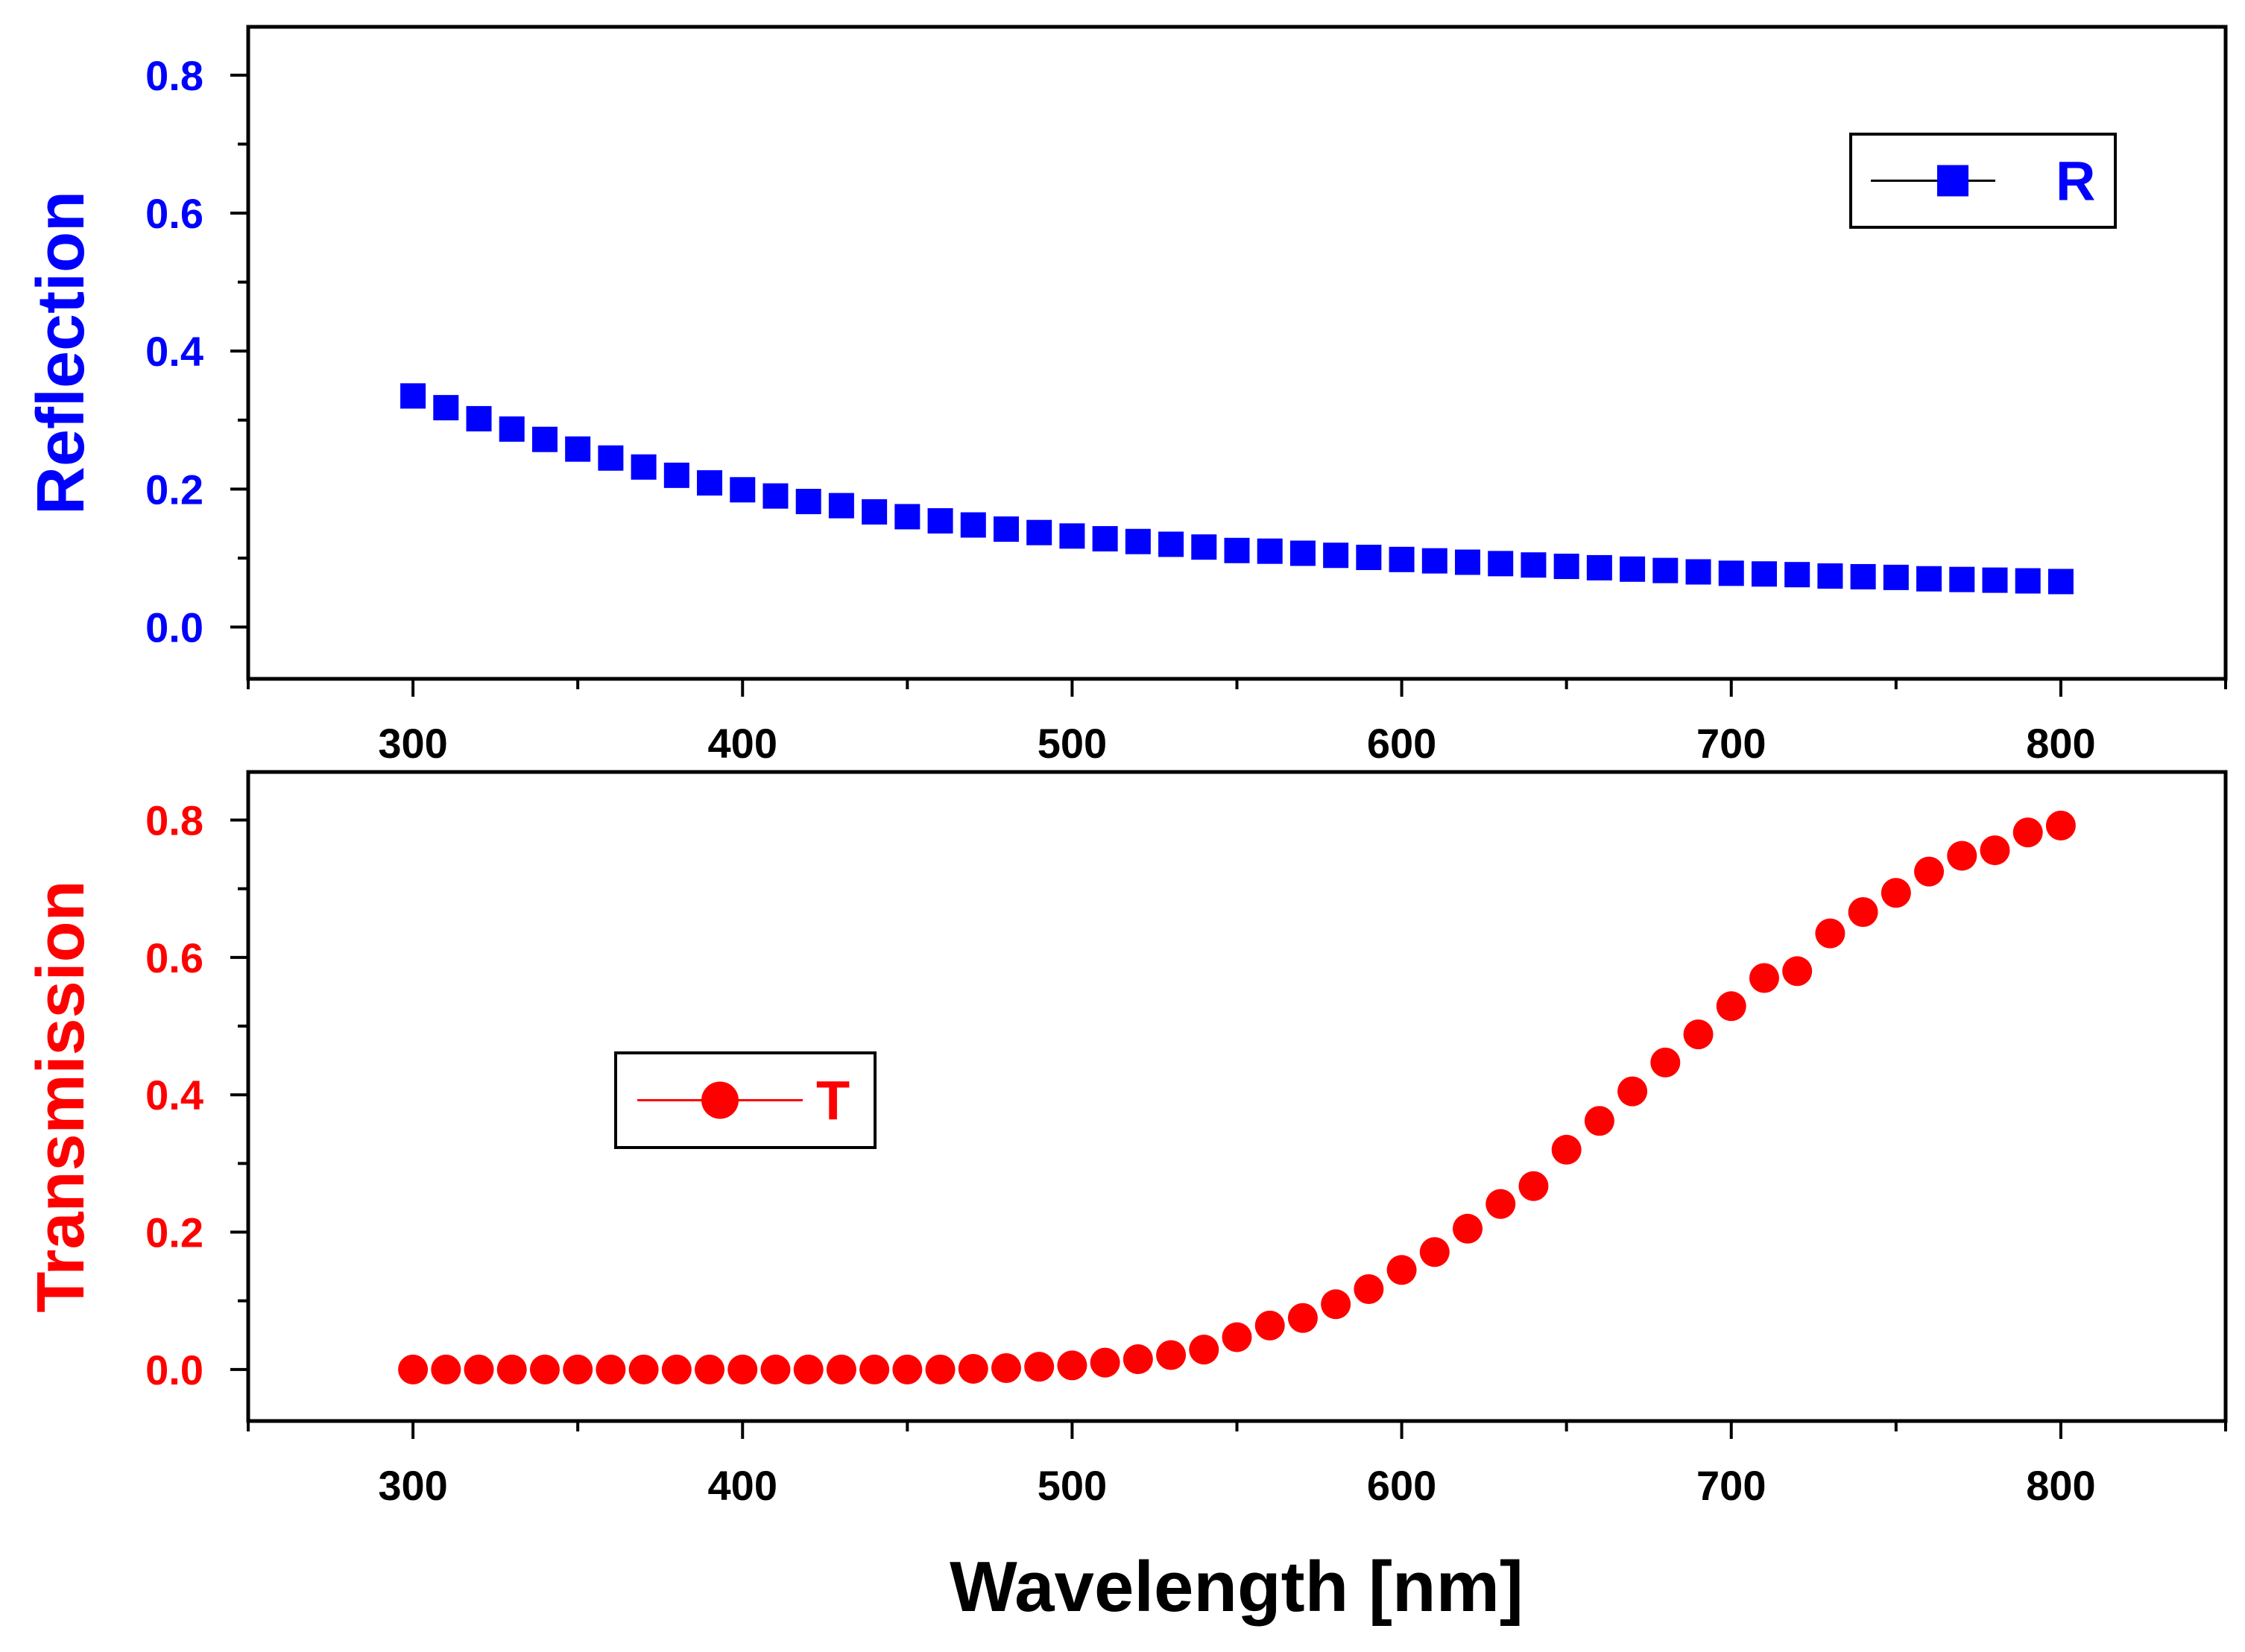 The height and width of the screenshot is (1652, 2245). What do you see at coordinates (1731, 743) in the screenshot?
I see `x-tick-label: 700` at bounding box center [1731, 743].